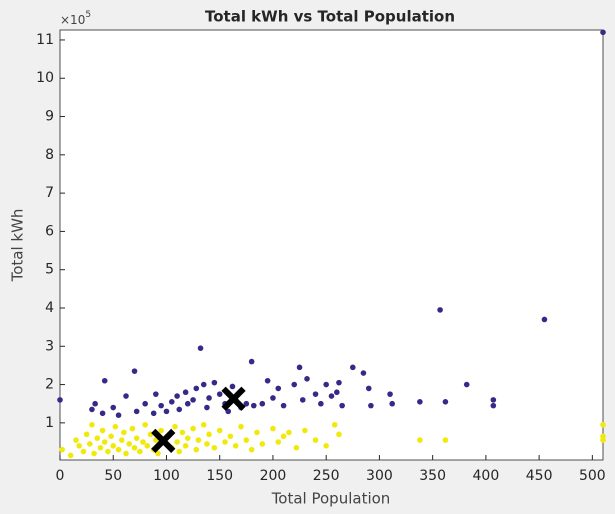 The height and width of the screenshot is (514, 615). What do you see at coordinates (60, 476) in the screenshot?
I see `x-tick-label: 0` at bounding box center [60, 476].